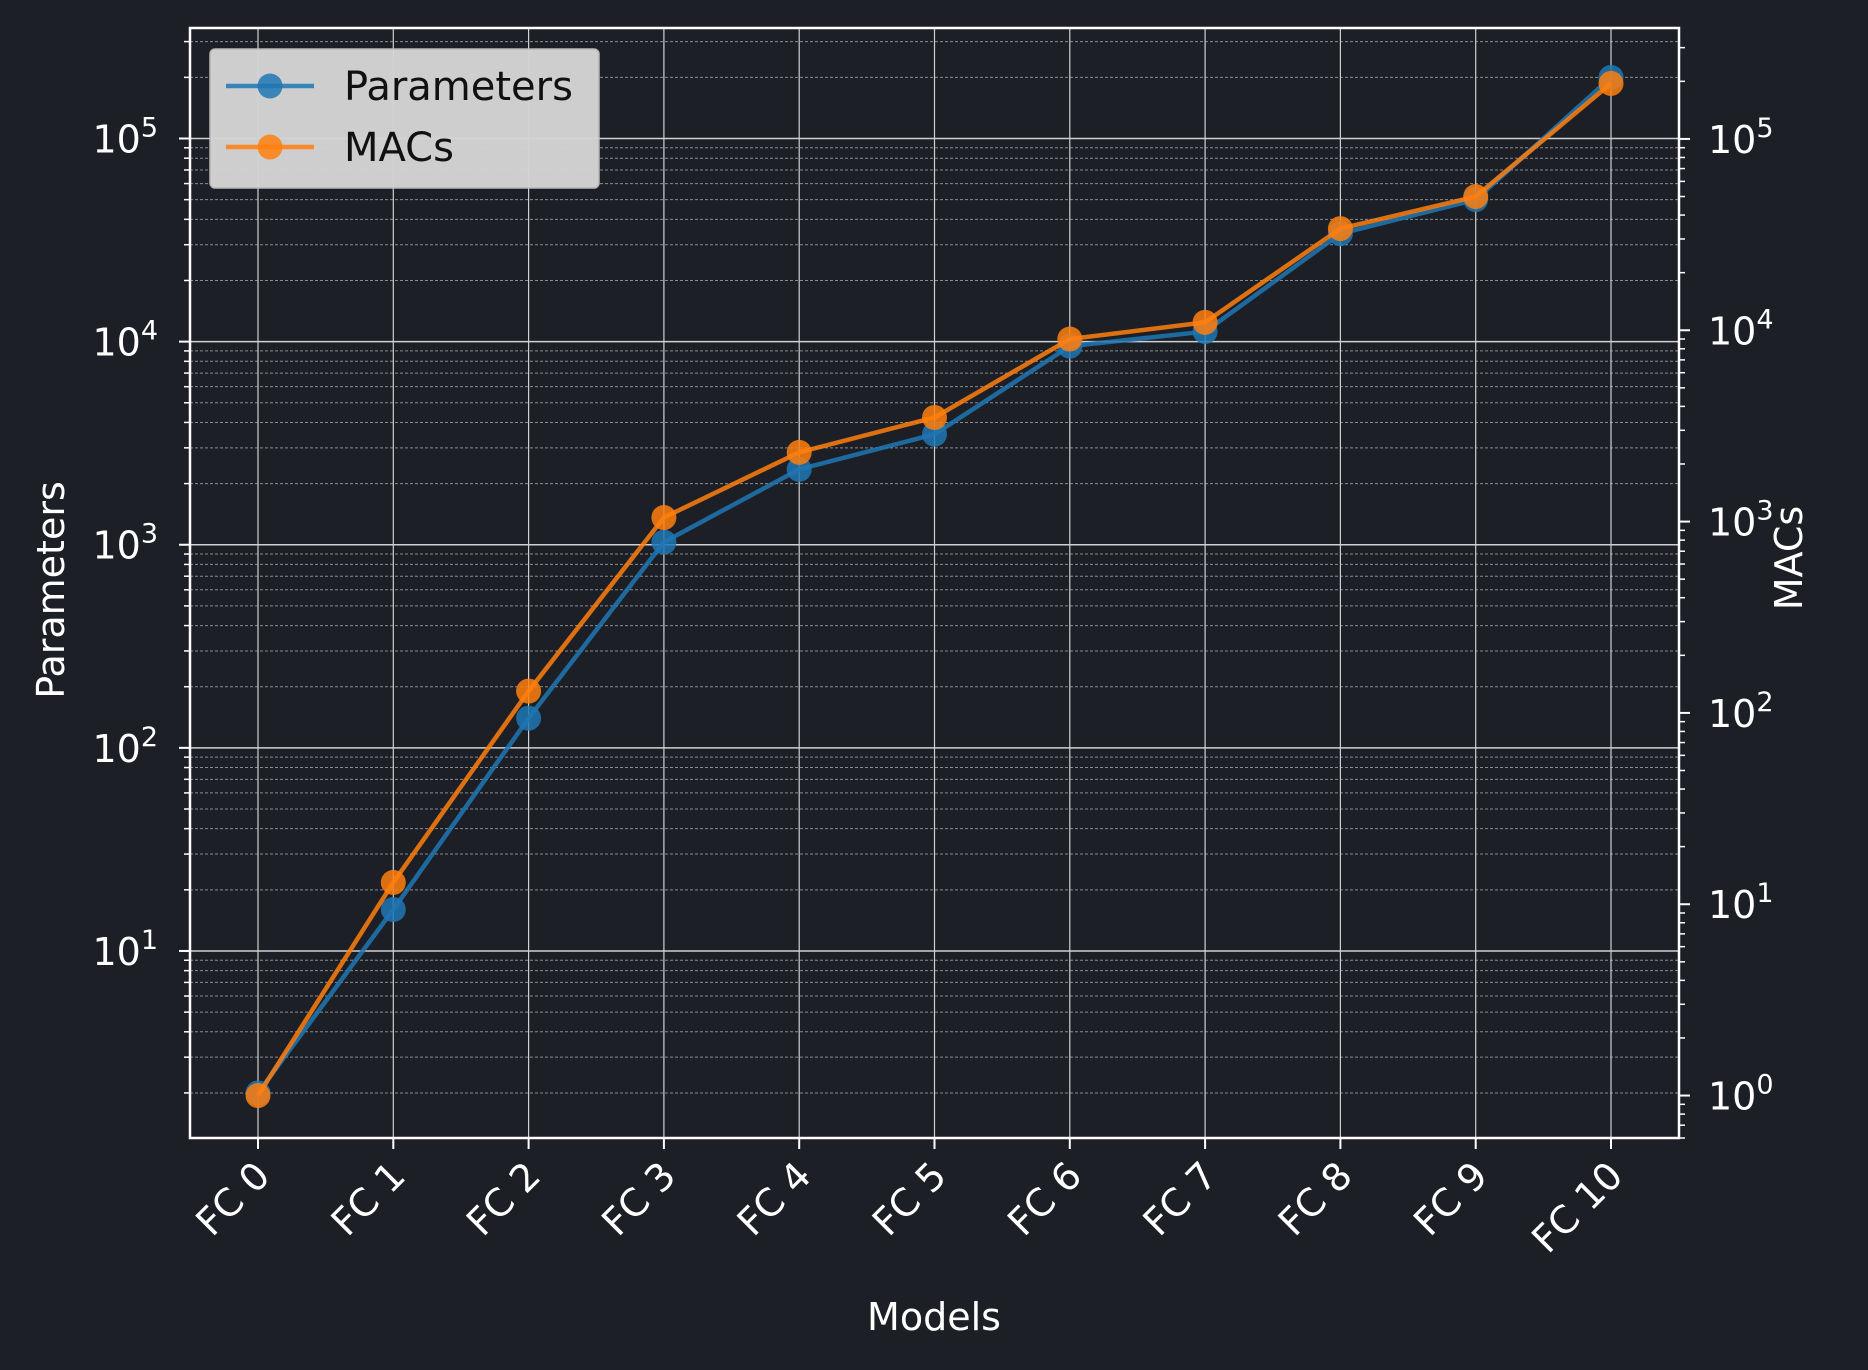  Describe the element at coordinates (399, 148) in the screenshot. I see `legend-label: MACs` at that location.